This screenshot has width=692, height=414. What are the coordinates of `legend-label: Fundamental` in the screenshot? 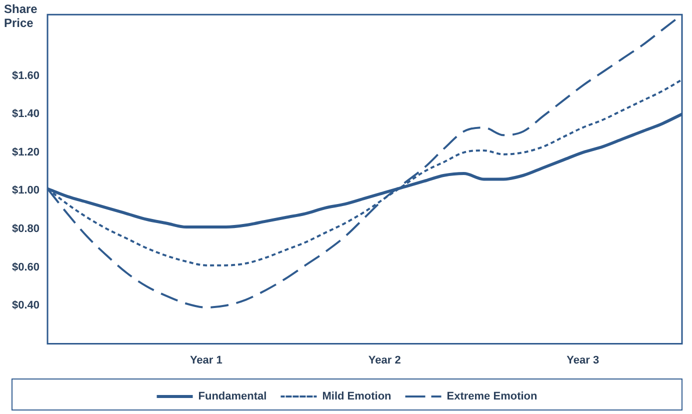 It's located at (232, 396).